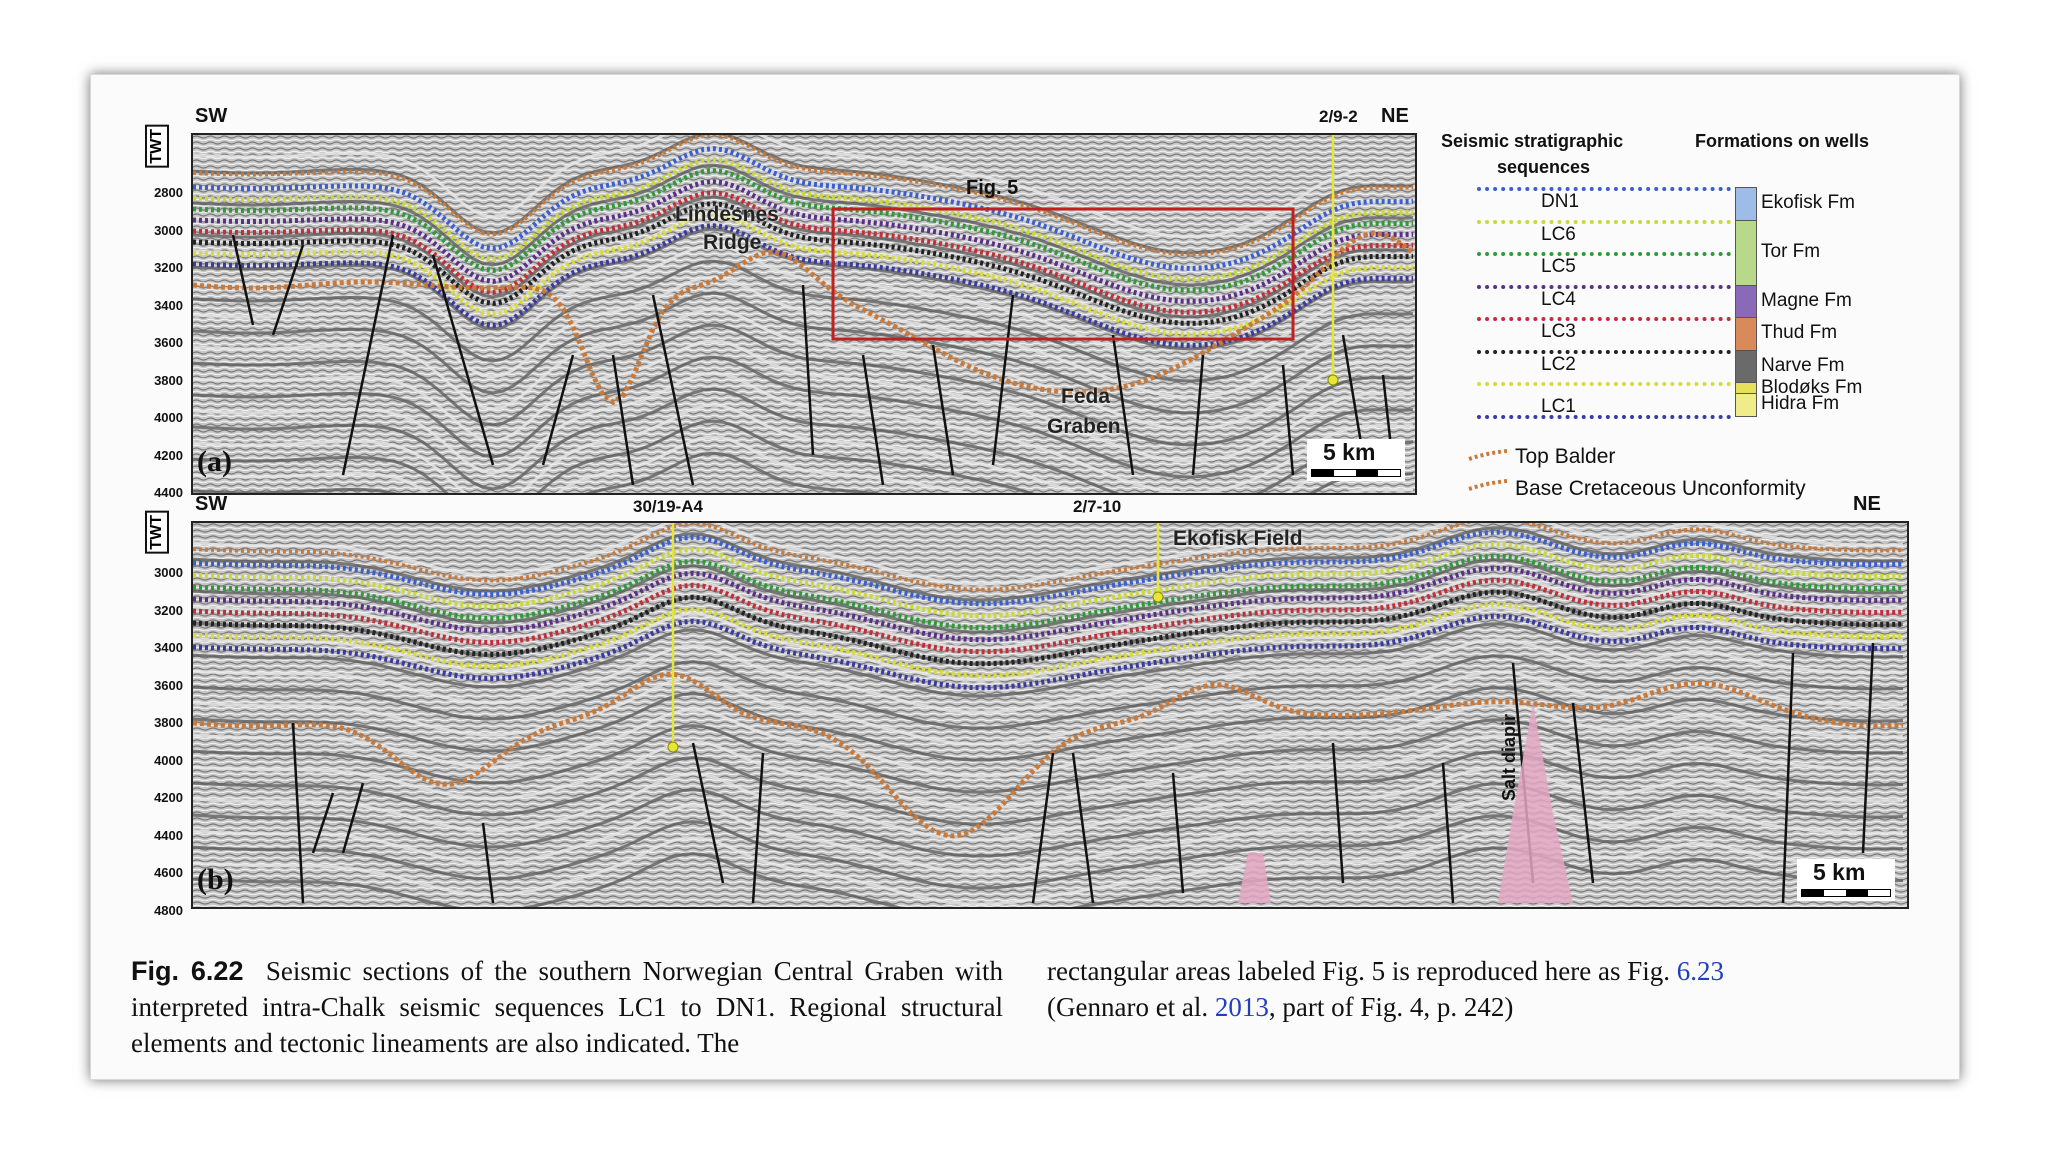 The width and height of the screenshot is (2048, 1152). Describe the element at coordinates (1806, 300) in the screenshot. I see `legend-formation-label: Magne Fm` at that location.